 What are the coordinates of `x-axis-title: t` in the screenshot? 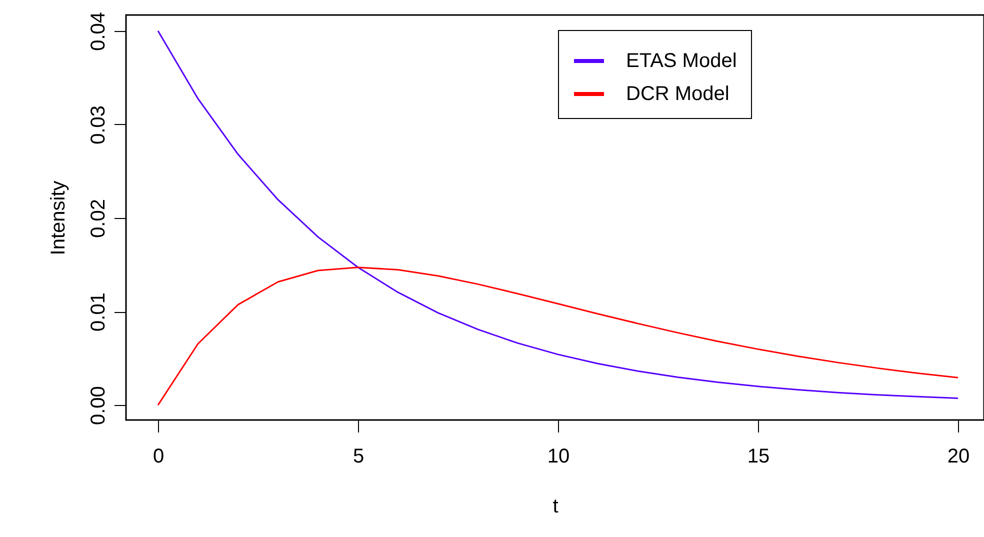 It's located at (555, 507).